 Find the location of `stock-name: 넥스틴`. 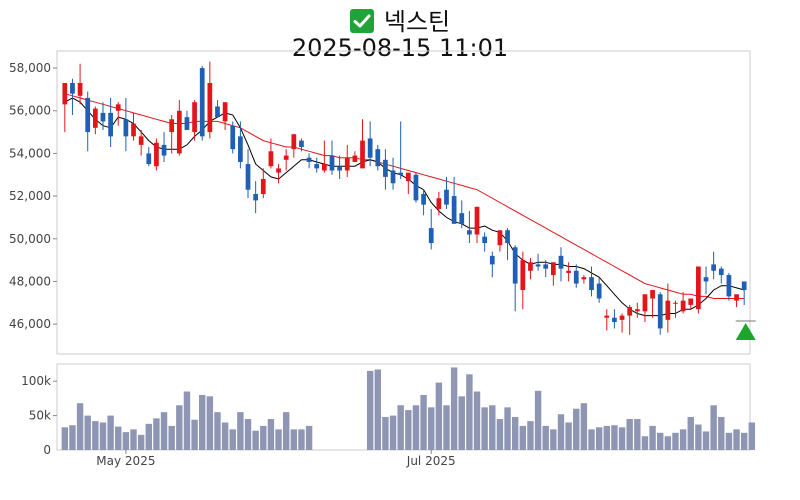

stock-name: 넥스틴 is located at coordinates (417, 22).